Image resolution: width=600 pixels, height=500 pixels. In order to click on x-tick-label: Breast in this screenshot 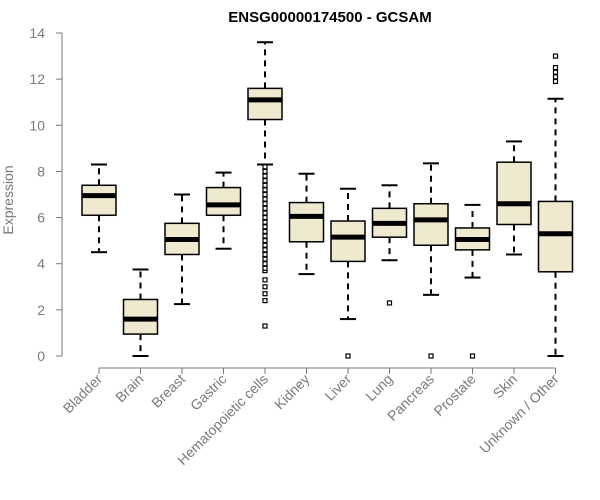, I will do `click(168, 391)`.